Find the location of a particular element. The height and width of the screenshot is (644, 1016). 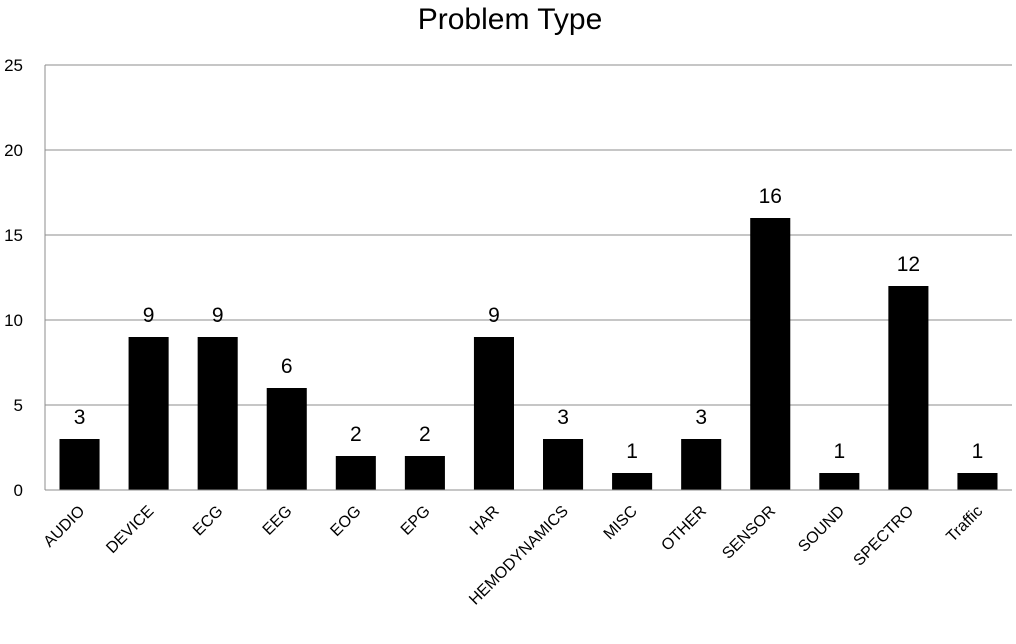

data-label-audio: 3 is located at coordinates (80, 417).